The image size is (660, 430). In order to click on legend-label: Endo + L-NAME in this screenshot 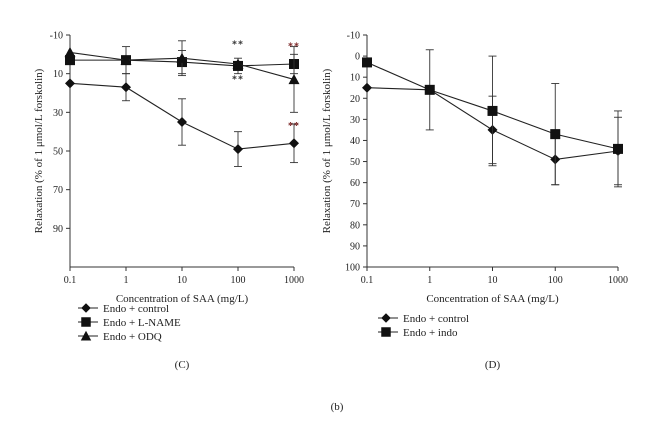, I will do `click(142, 323)`.